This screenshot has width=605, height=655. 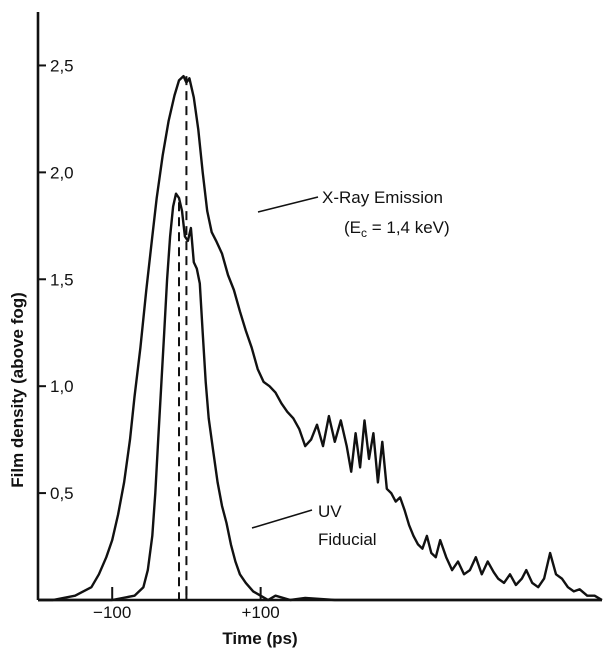 What do you see at coordinates (183, 338) in the screenshot?
I see `dashed-markers` at bounding box center [183, 338].